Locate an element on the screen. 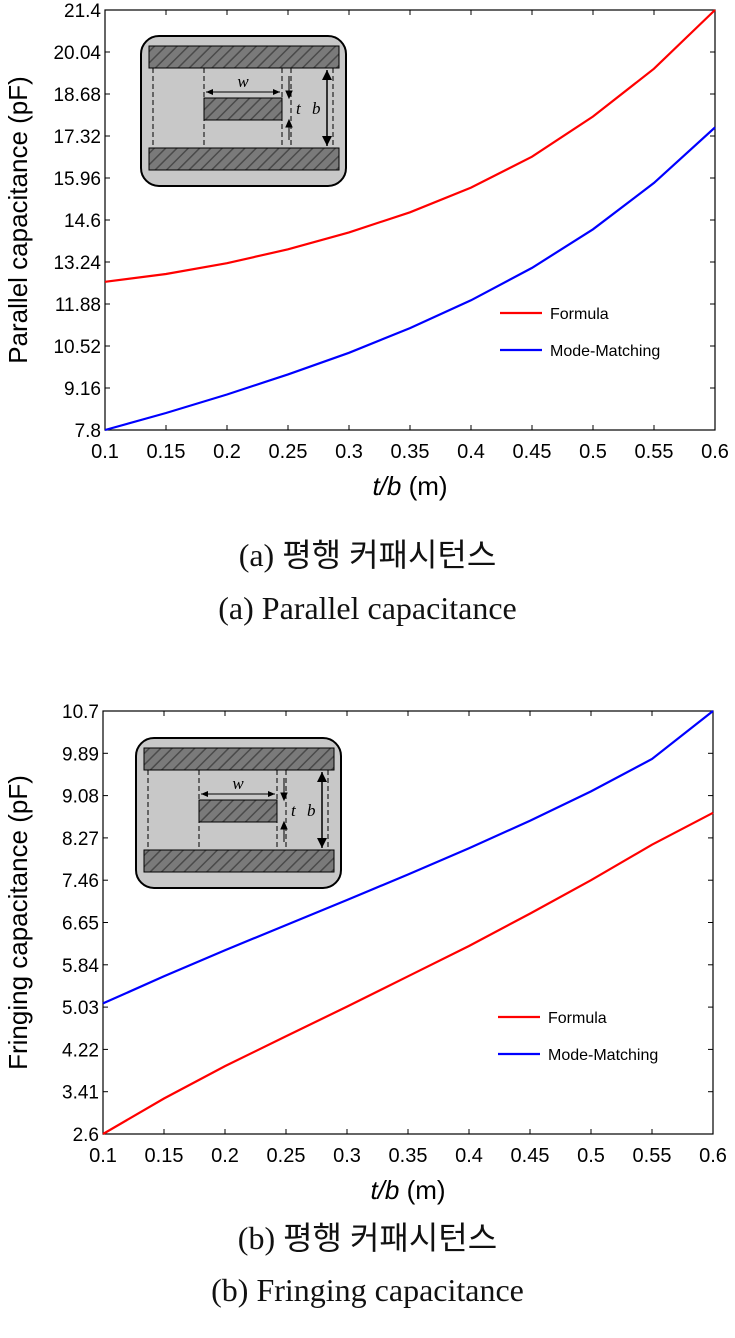 This screenshot has width=735, height=1338. y-tick-label: 6.65 is located at coordinates (80, 924).